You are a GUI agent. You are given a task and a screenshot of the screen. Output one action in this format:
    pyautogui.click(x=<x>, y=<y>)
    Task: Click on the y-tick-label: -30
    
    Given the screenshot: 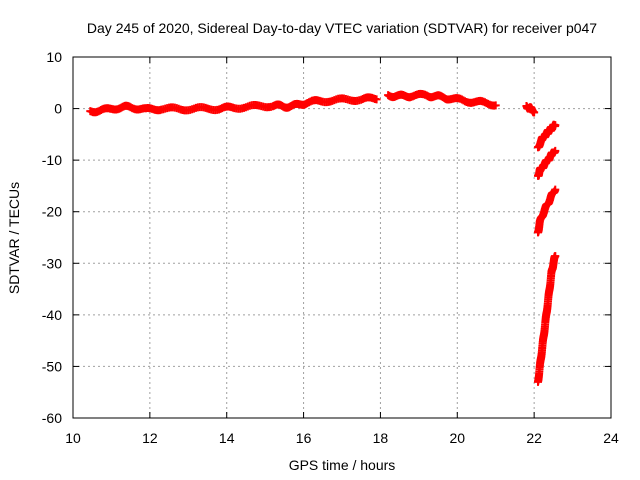 What is the action you would take?
    pyautogui.click(x=52, y=263)
    